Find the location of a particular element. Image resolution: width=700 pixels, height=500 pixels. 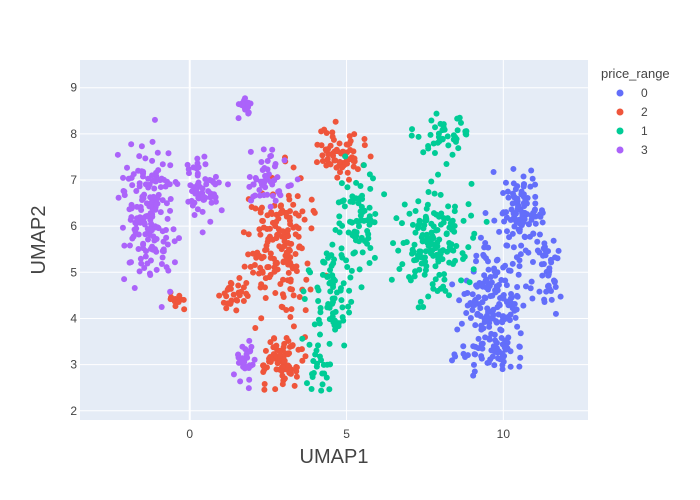

y-tick-labels: 2 3 4 5 6 7 8 9 is located at coordinates (73, 249).